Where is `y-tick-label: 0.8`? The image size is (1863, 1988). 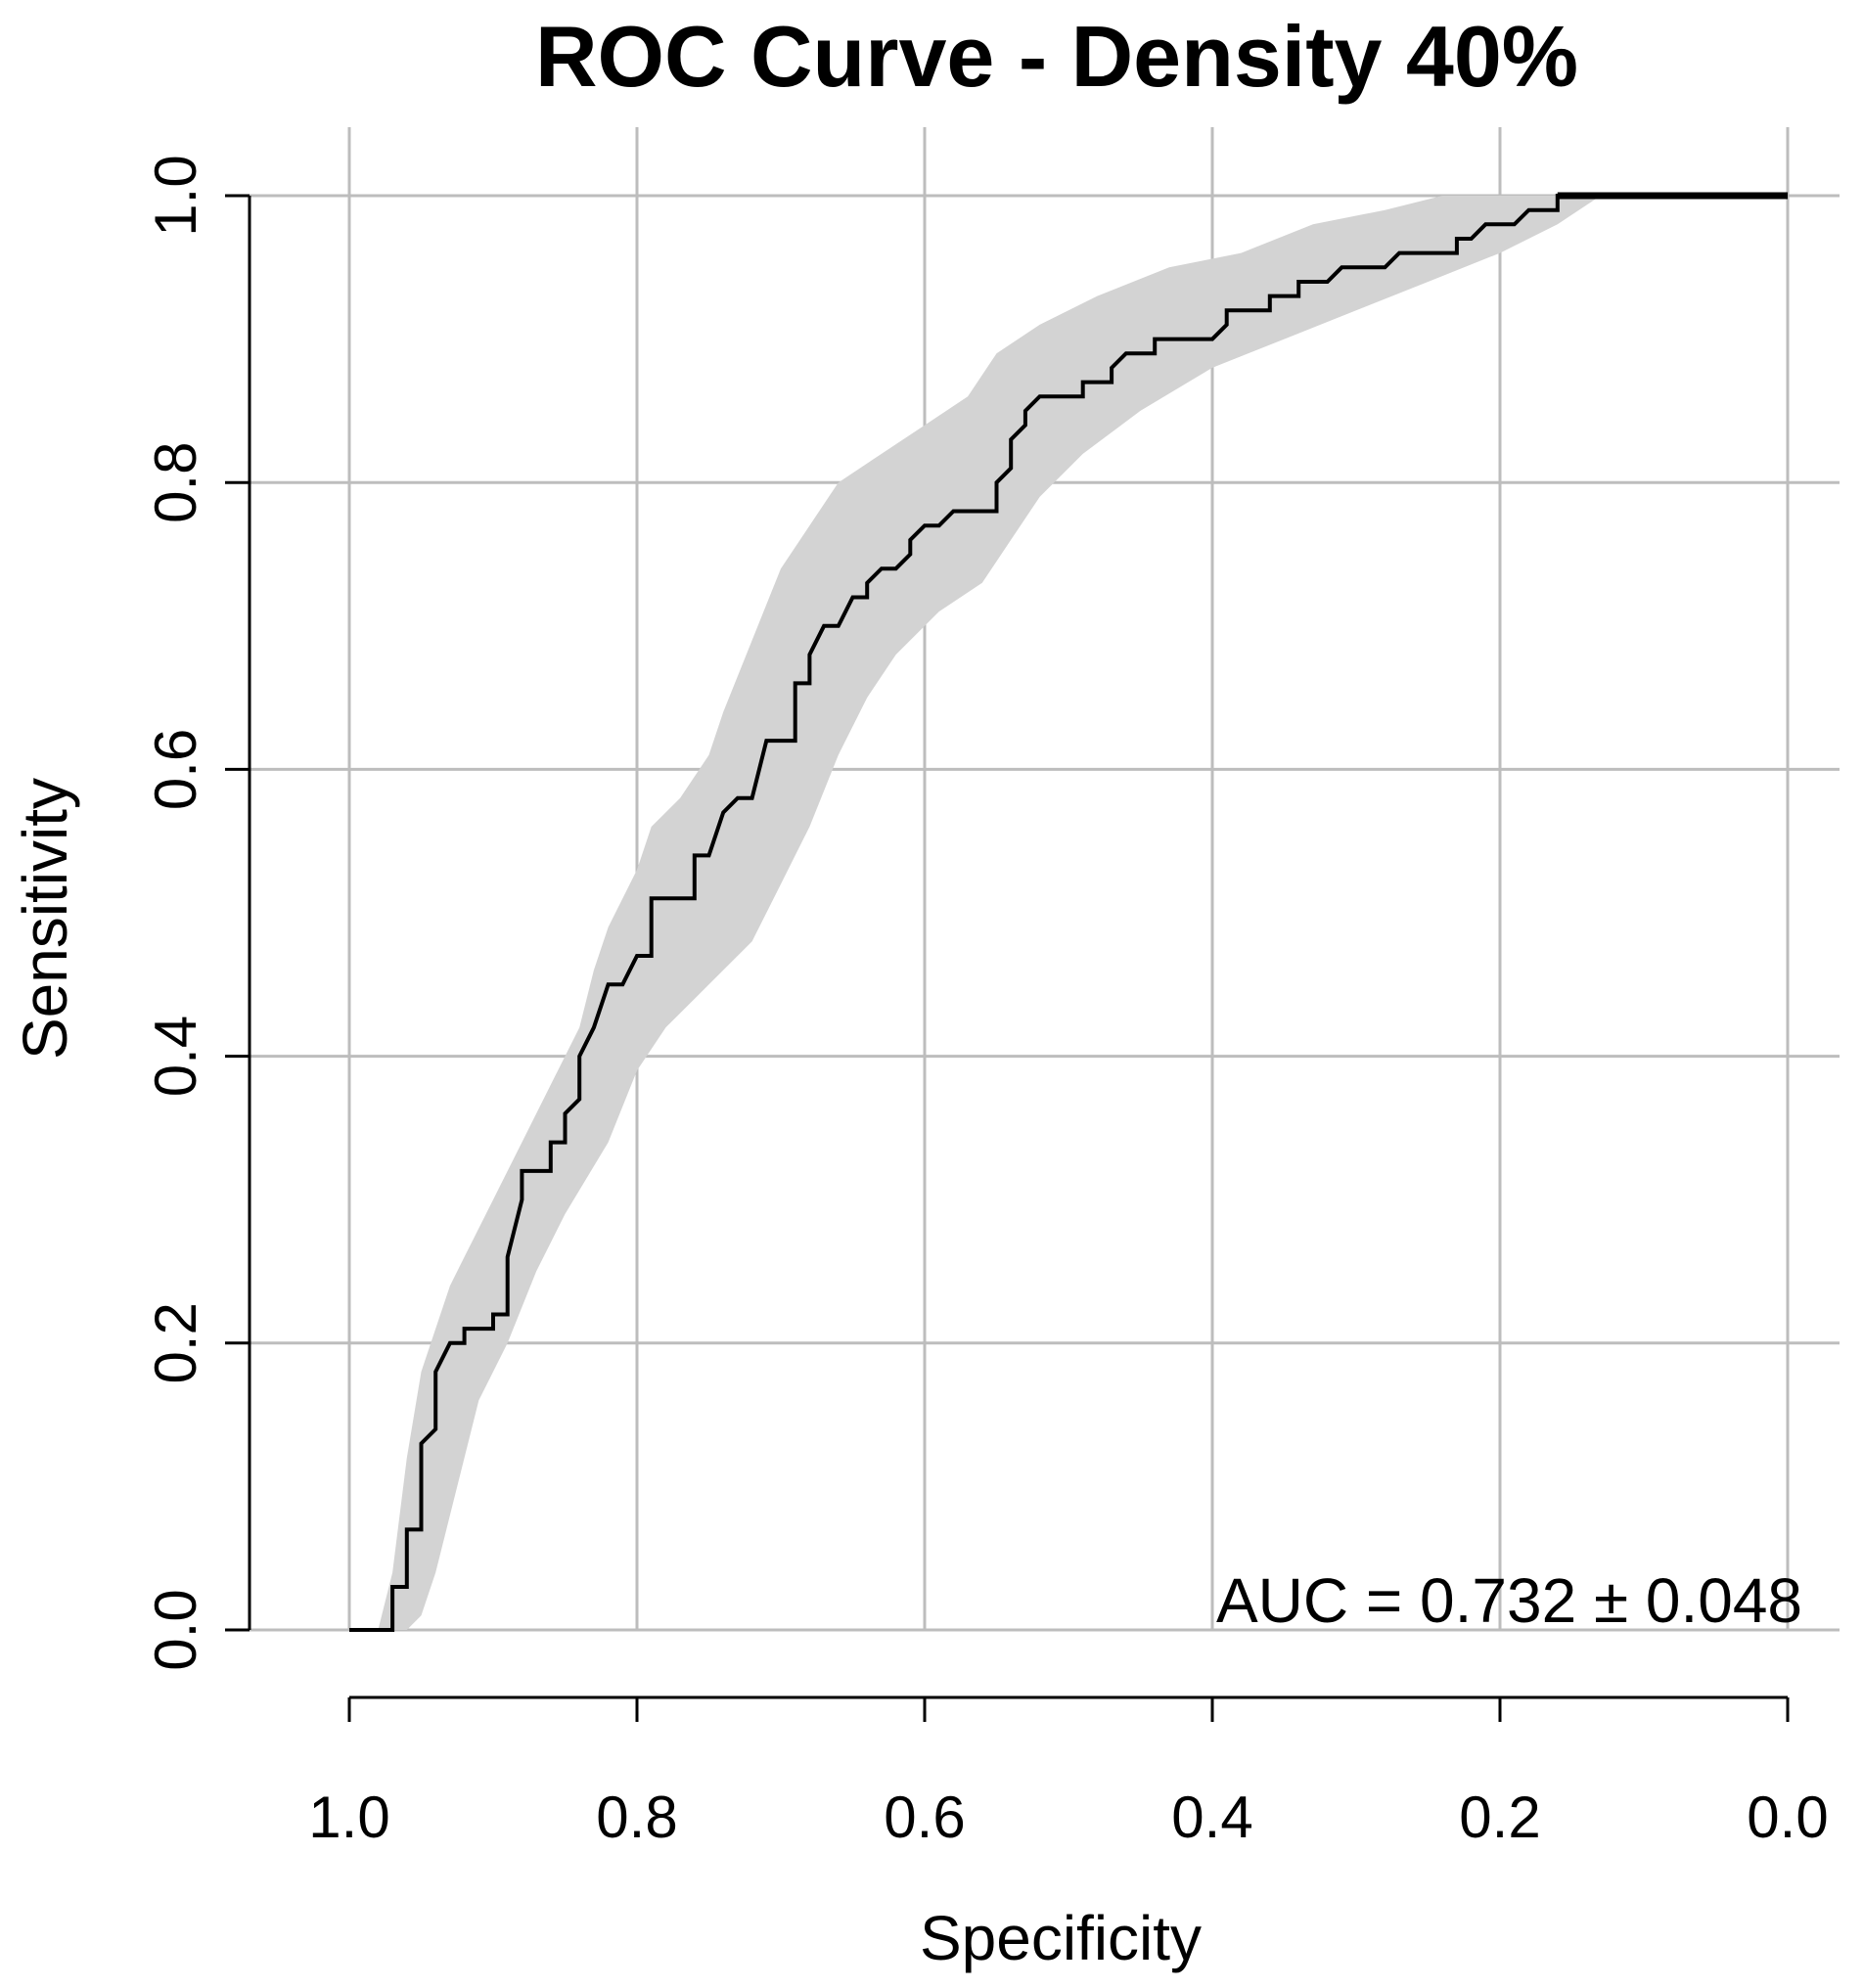 y-tick-label: 0.8 is located at coordinates (175, 482).